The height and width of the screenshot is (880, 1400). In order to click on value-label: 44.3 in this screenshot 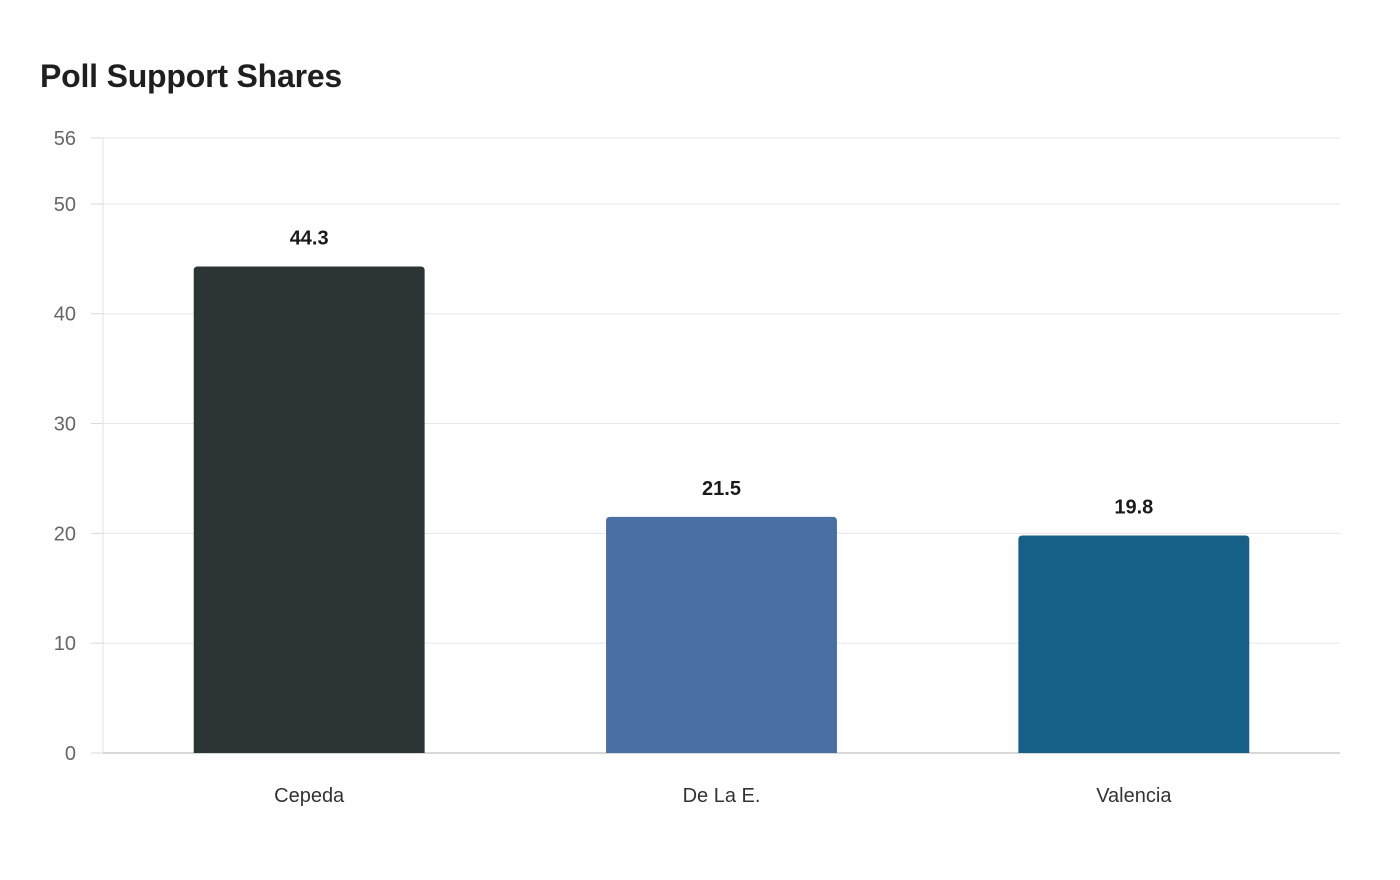, I will do `click(309, 238)`.